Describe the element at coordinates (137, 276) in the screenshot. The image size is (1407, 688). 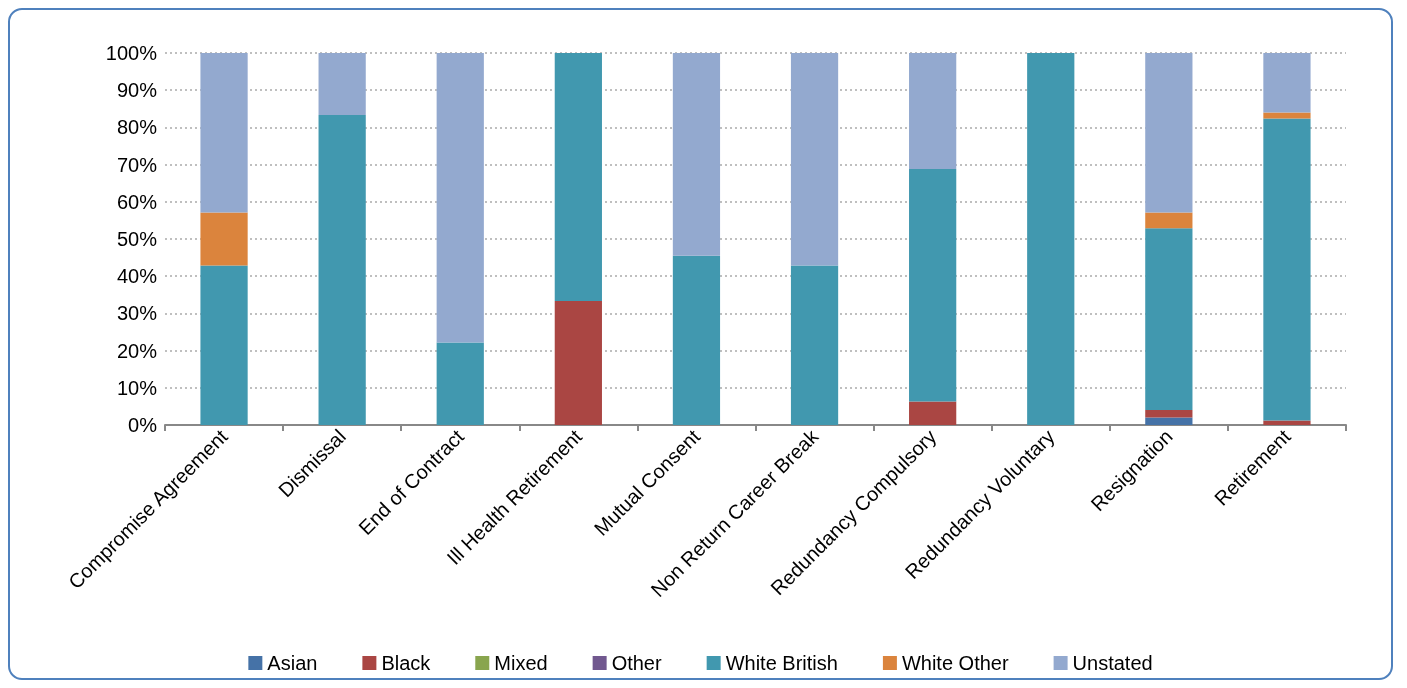
I see `y-tick-label: 40%` at that location.